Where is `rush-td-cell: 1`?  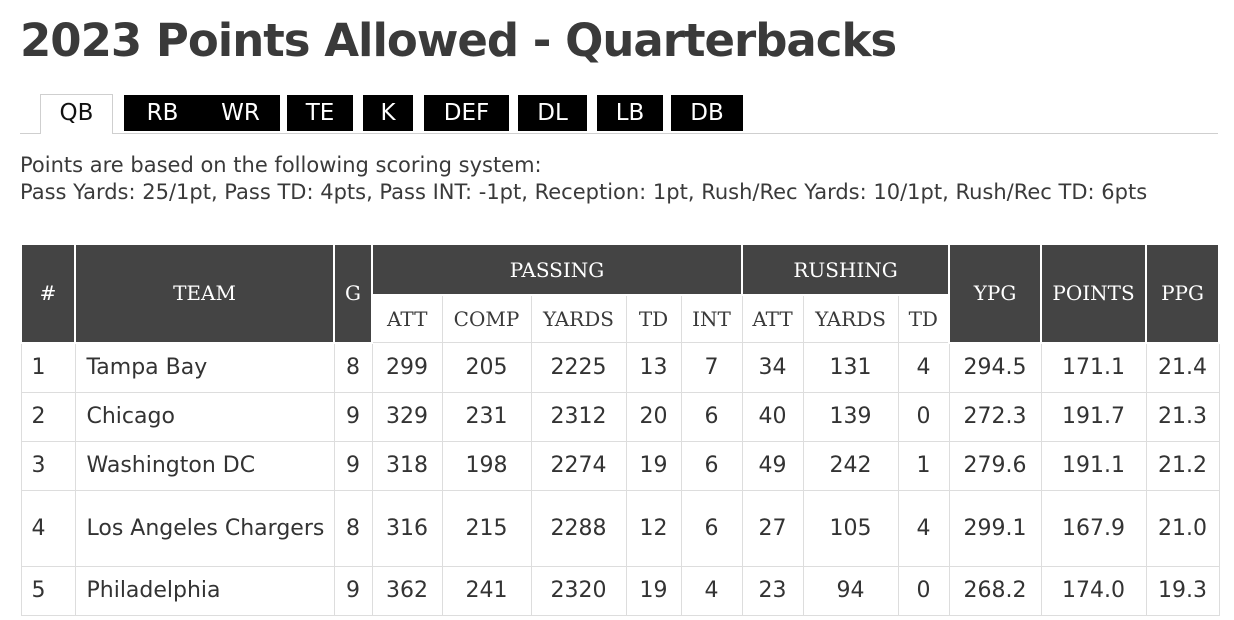
rush-td-cell: 1 is located at coordinates (923, 465).